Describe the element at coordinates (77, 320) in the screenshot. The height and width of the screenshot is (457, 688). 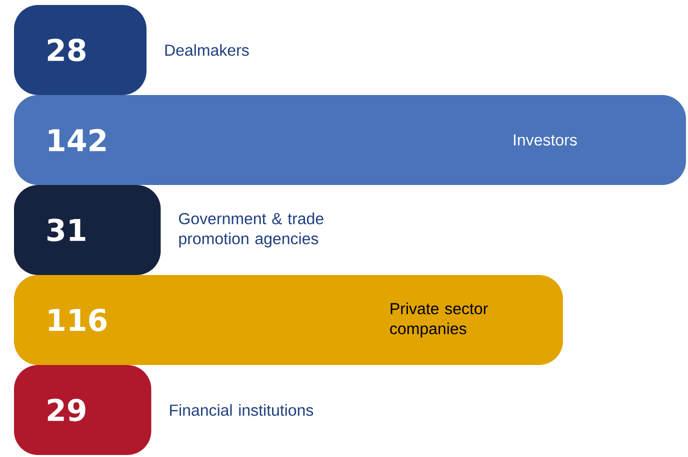
I see `data-label: 116` at that location.